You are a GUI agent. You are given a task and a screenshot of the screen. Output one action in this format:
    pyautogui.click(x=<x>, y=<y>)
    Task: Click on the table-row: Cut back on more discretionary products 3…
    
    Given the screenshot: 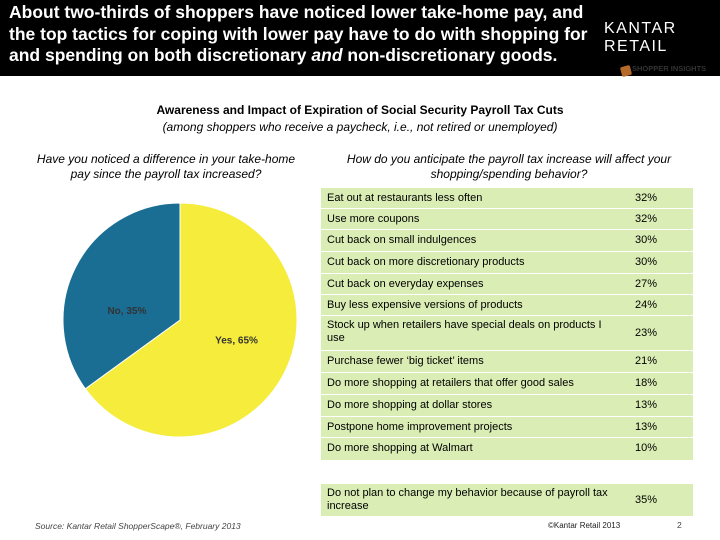 What is the action you would take?
    pyautogui.click(x=507, y=263)
    